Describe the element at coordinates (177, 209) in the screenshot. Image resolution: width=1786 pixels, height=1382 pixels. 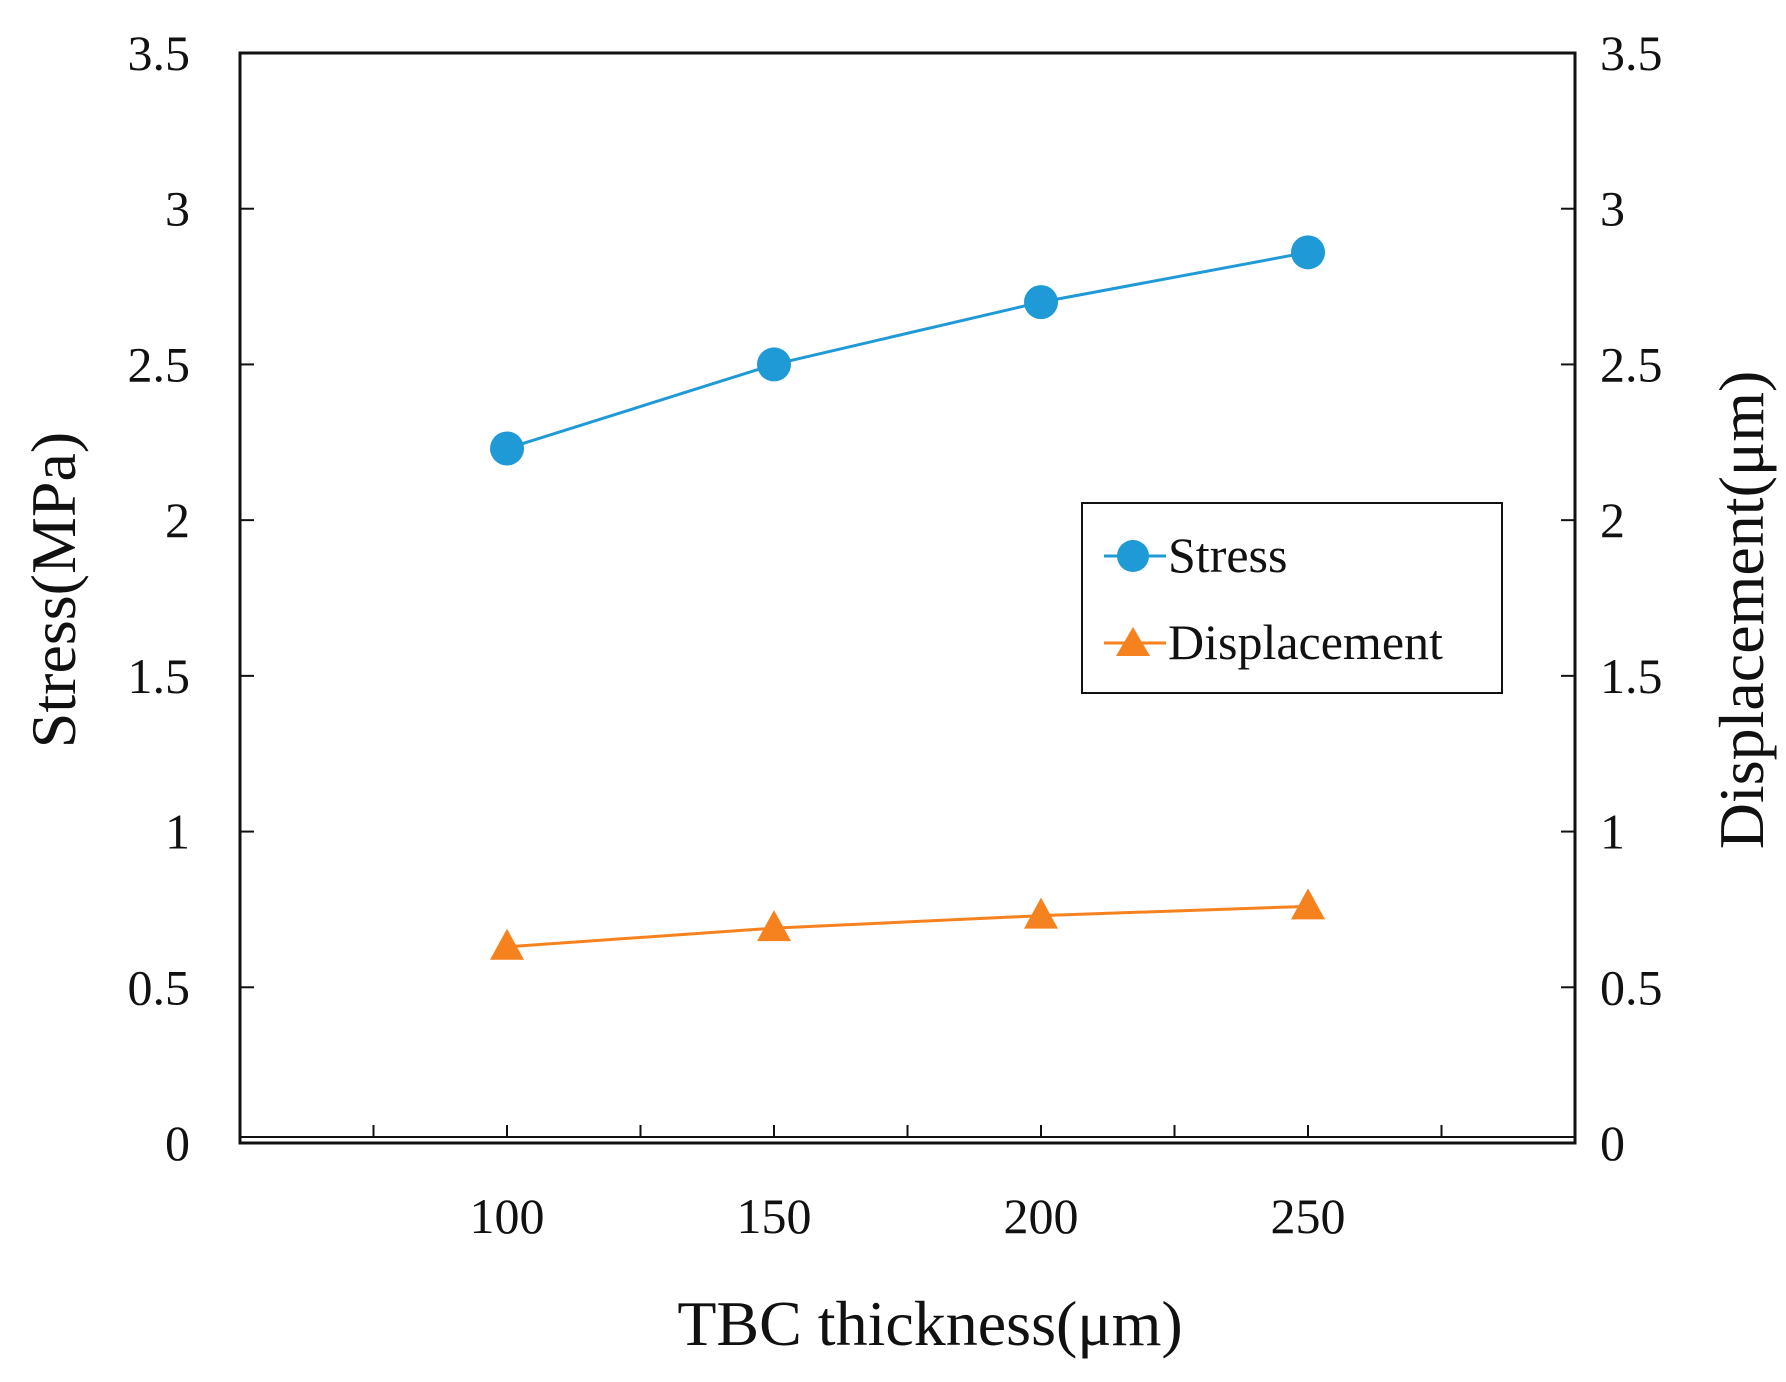
I see `left-y-tick-label: 3` at that location.